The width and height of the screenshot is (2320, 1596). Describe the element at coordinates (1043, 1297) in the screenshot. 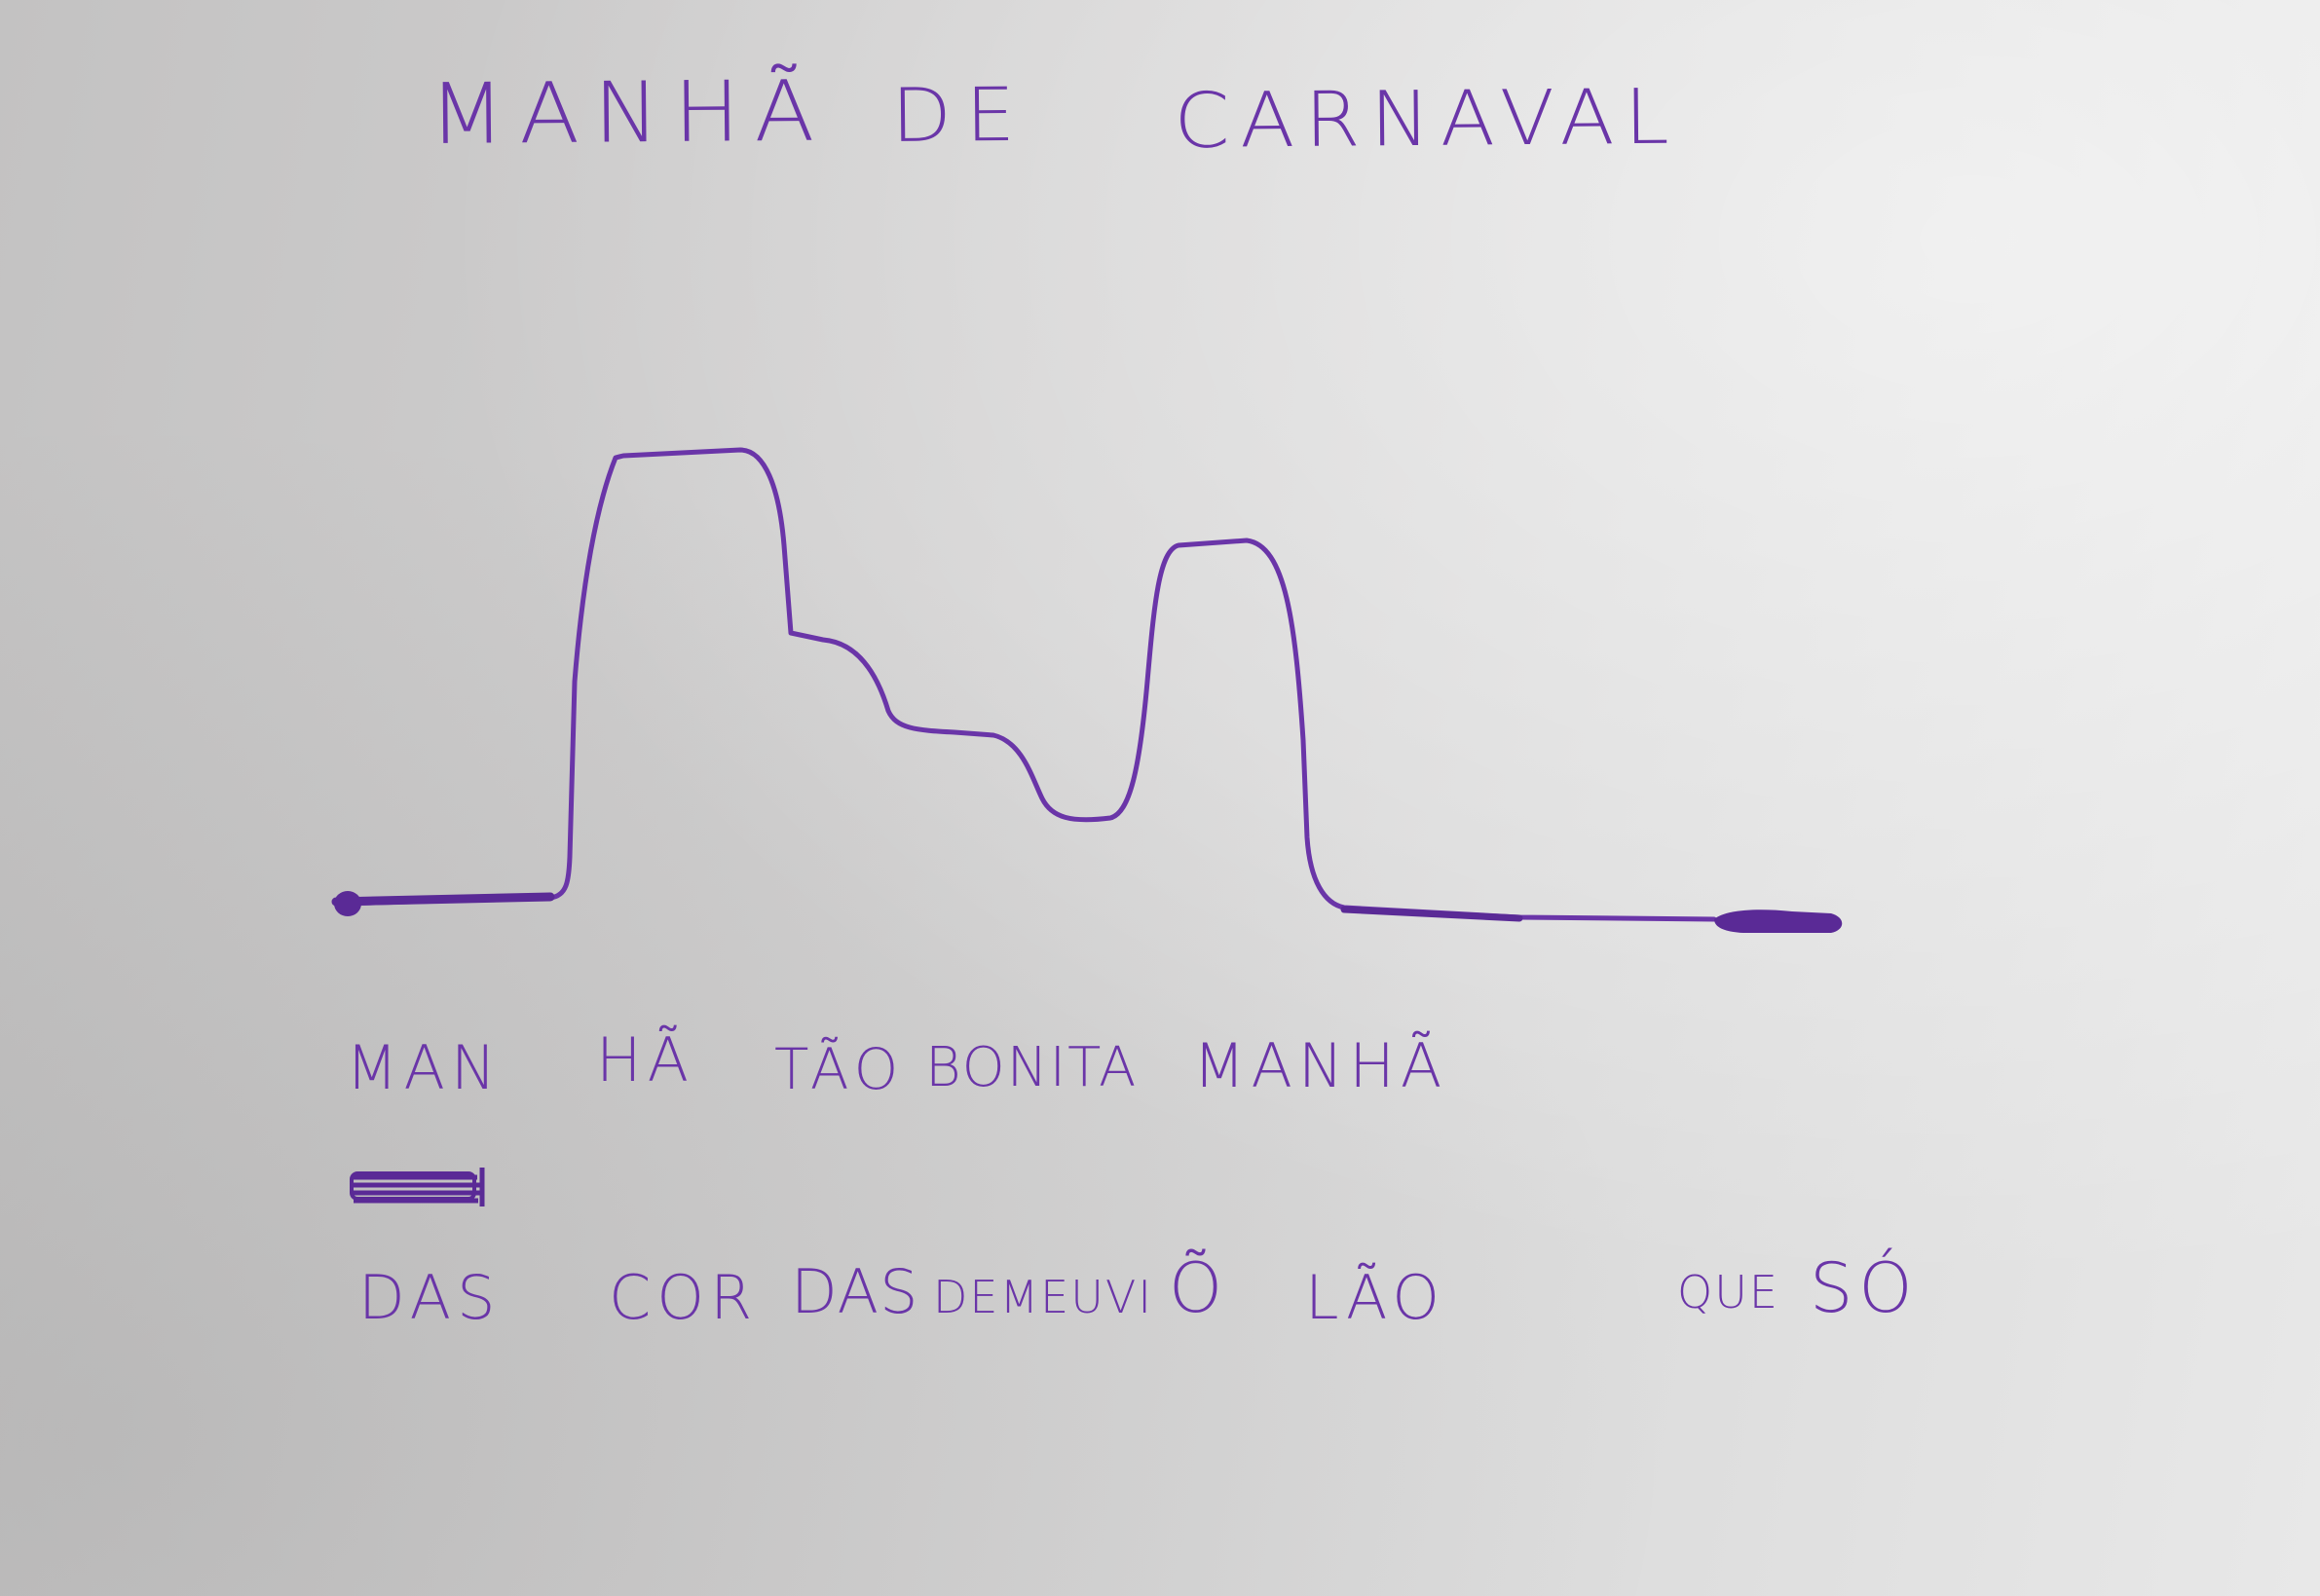

I see `lyric-demeuvi: DEMEUVI` at that location.